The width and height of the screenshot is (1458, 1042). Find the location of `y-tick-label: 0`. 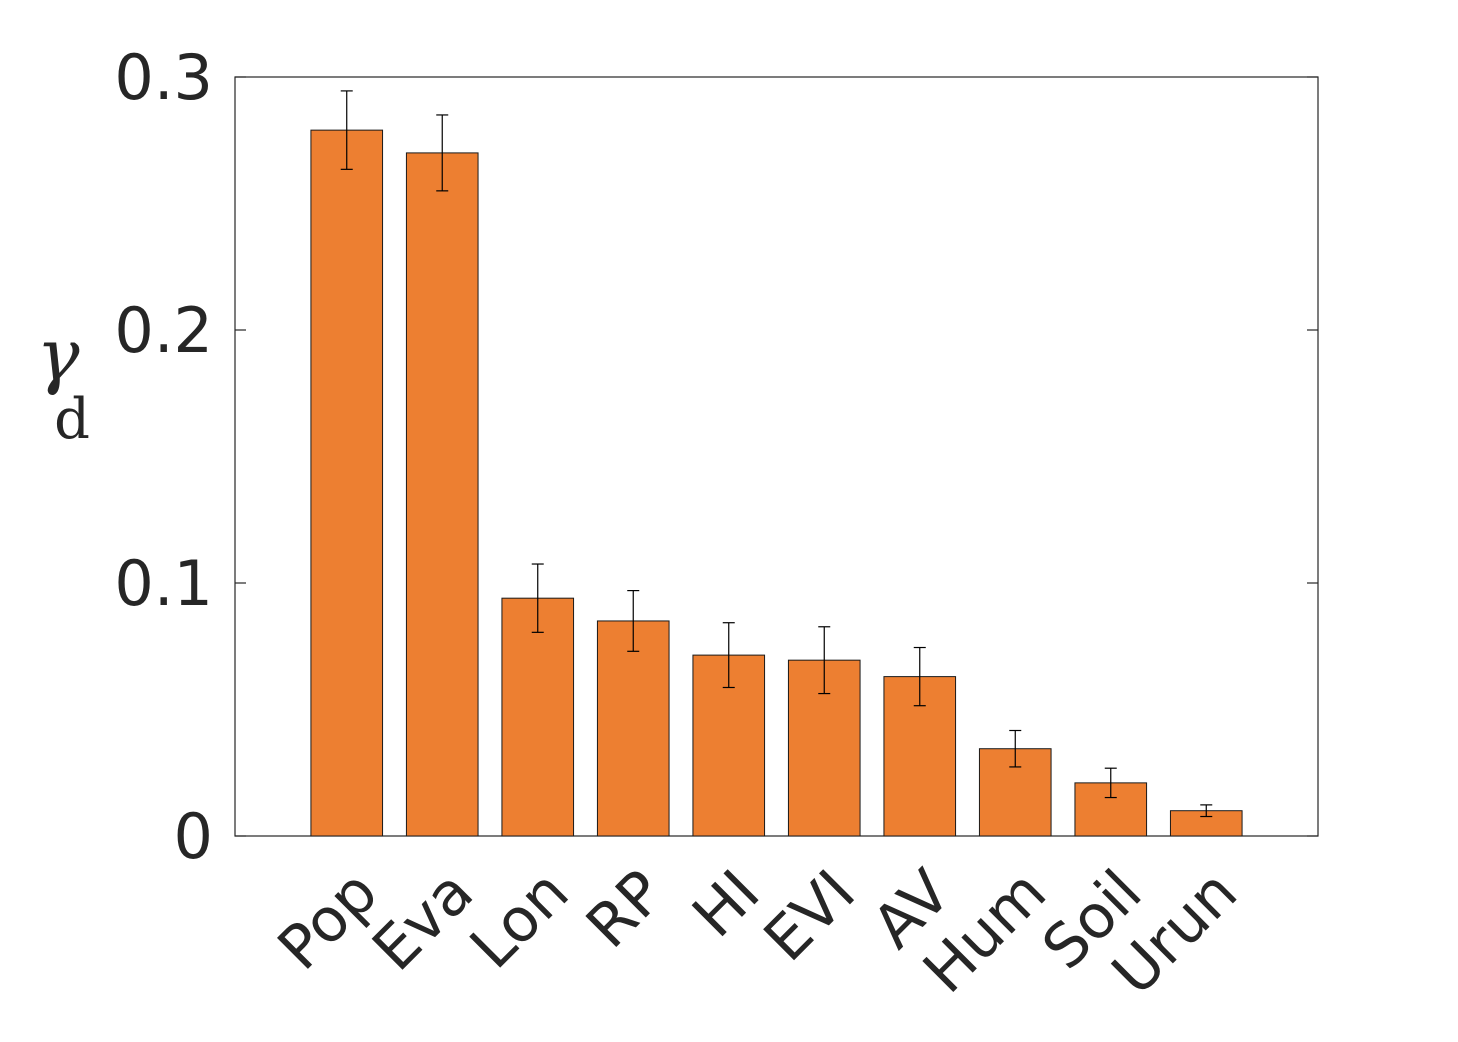

y-tick-label: 0 is located at coordinates (193, 836).